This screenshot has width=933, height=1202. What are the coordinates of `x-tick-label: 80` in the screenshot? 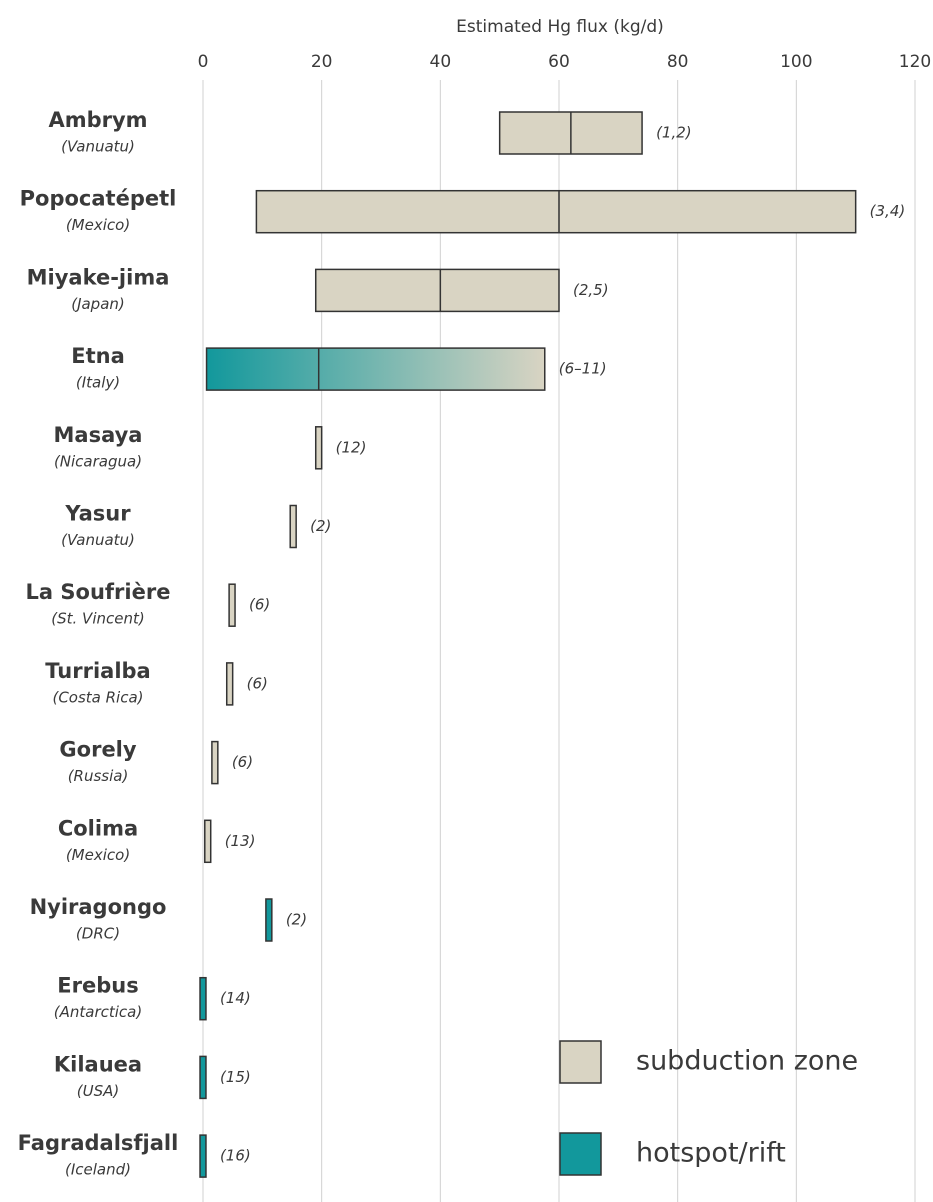 It's located at (678, 62).